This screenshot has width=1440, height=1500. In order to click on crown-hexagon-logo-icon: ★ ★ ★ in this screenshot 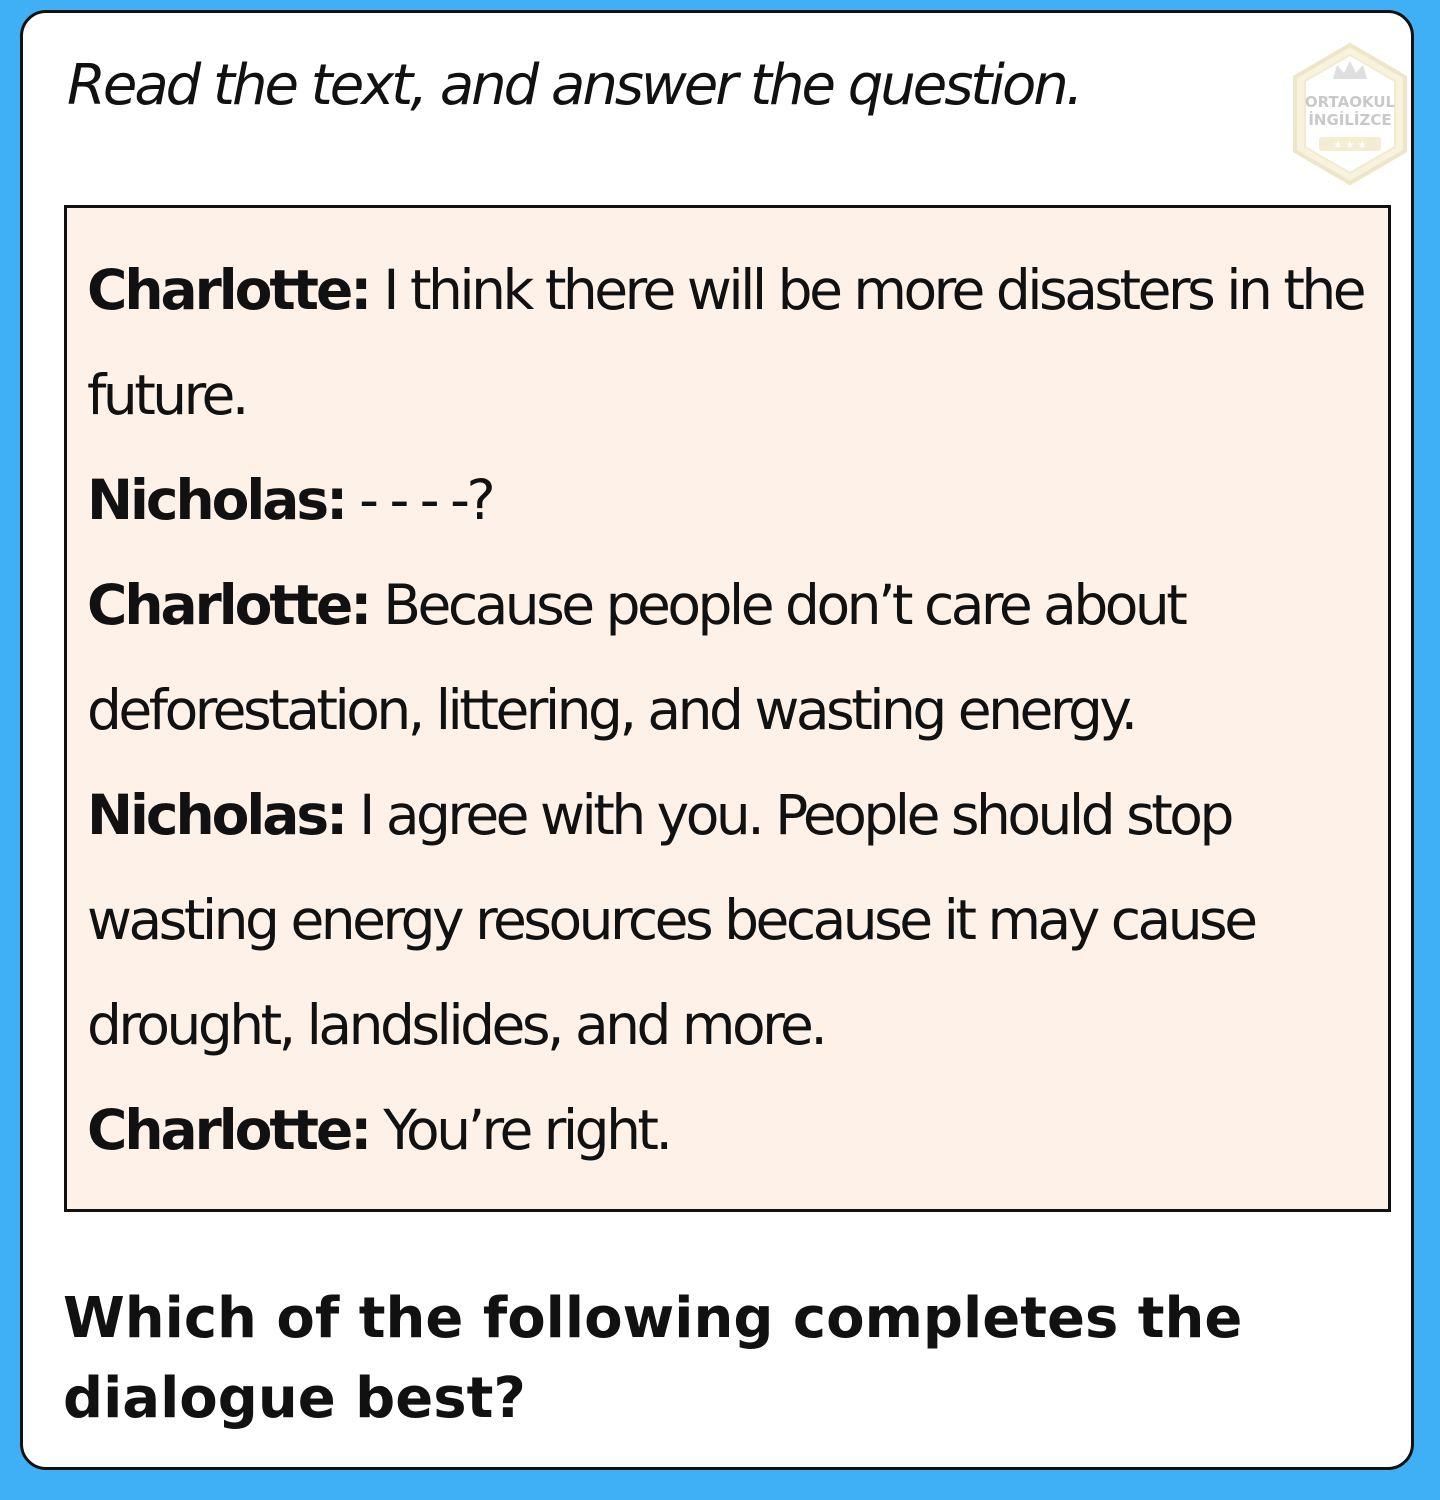, I will do `click(1350, 114)`.